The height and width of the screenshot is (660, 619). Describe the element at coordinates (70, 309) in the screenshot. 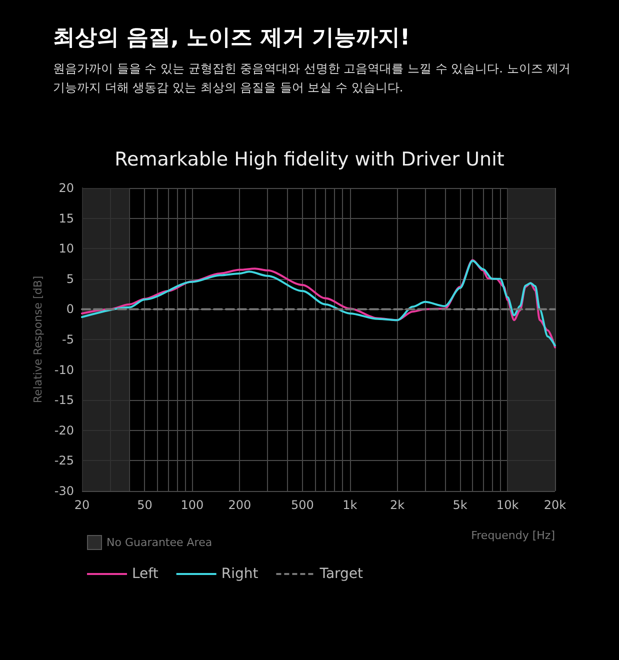

I see `y-tick-label: 0` at that location.